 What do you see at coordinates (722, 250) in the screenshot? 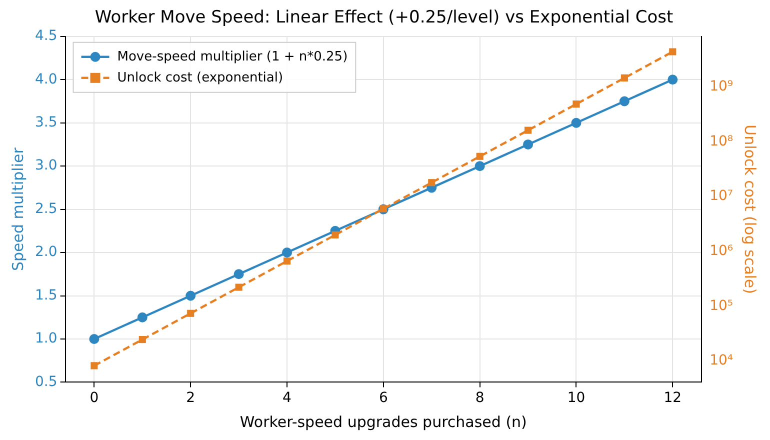
I see `y2-tick-label: 10⁶` at bounding box center [722, 250].